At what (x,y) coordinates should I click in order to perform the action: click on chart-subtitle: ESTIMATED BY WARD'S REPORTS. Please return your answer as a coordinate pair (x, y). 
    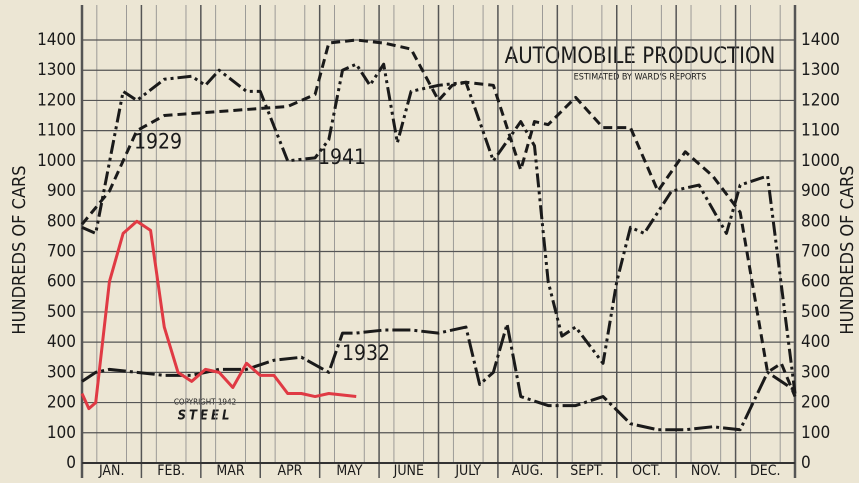
    Looking at the image, I should click on (640, 78).